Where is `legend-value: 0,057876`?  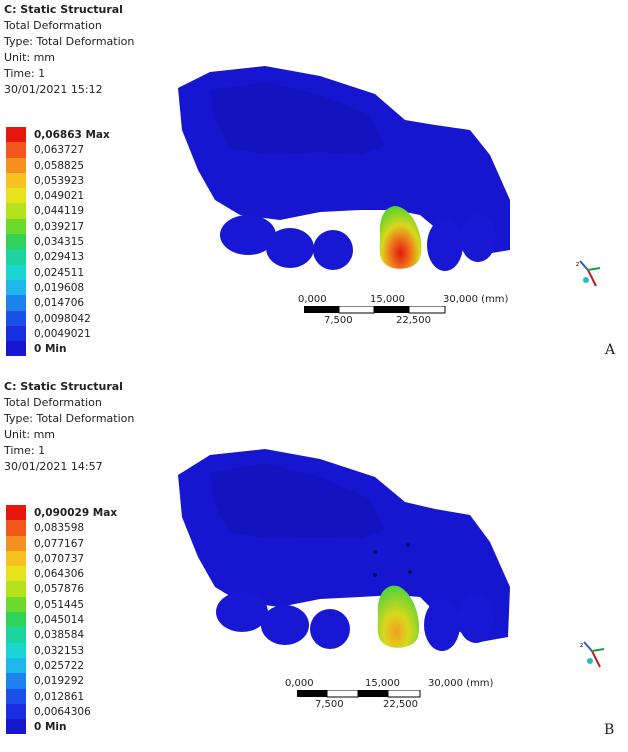
legend-value: 0,057876 is located at coordinates (59, 589).